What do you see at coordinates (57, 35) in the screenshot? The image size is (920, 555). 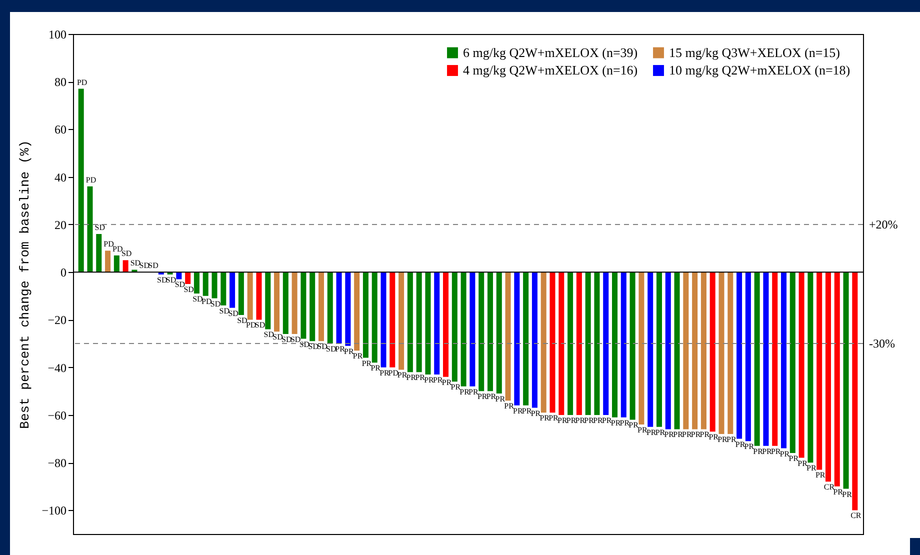 I see `y-tick-label: 100` at bounding box center [57, 35].